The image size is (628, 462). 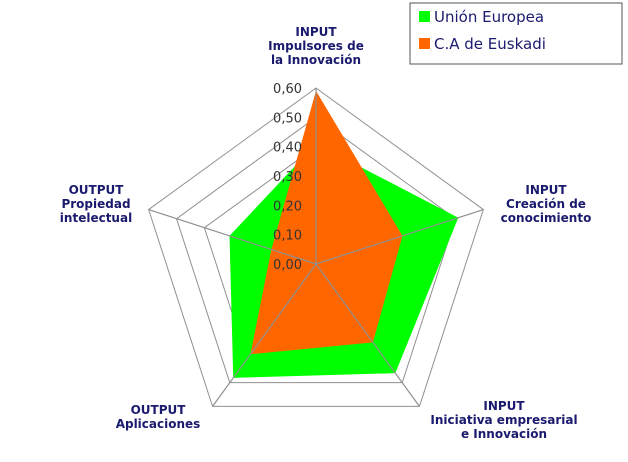 What do you see at coordinates (287, 118) in the screenshot?
I see `tick-label-5: 0,50` at bounding box center [287, 118].